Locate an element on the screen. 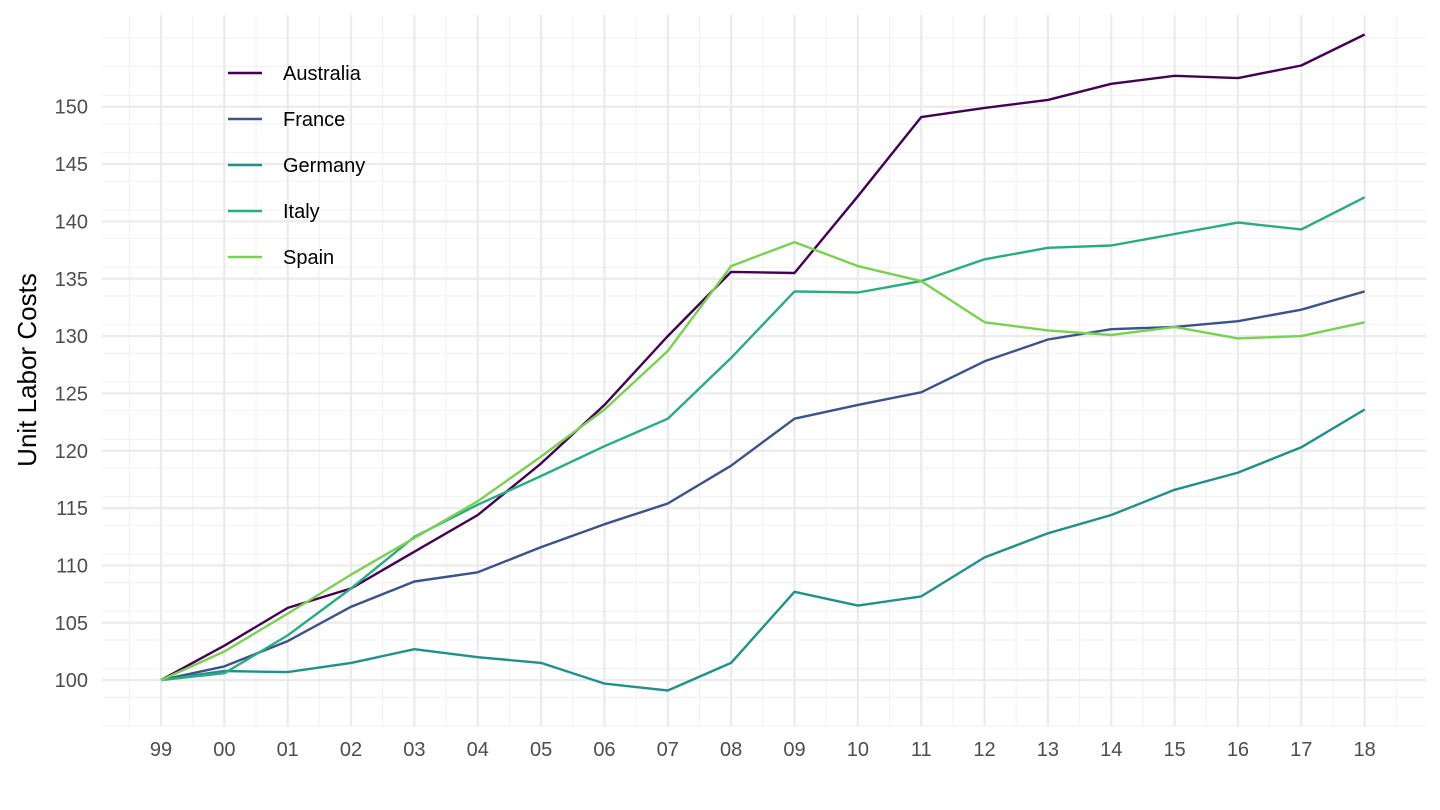  x-tick-label: 09 is located at coordinates (794, 750).